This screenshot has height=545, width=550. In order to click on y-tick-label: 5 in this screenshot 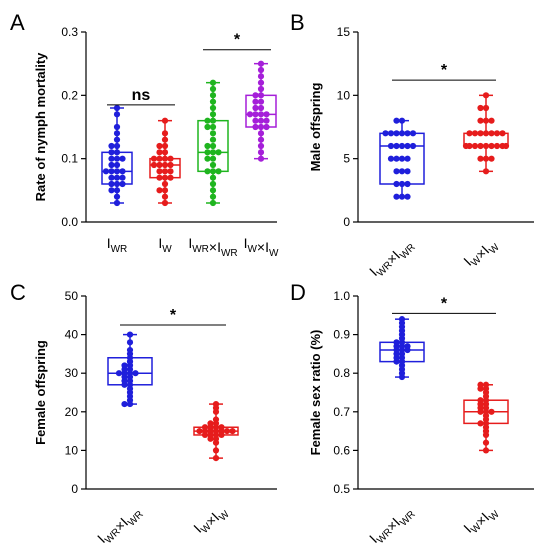, I will do `click(346, 159)`.